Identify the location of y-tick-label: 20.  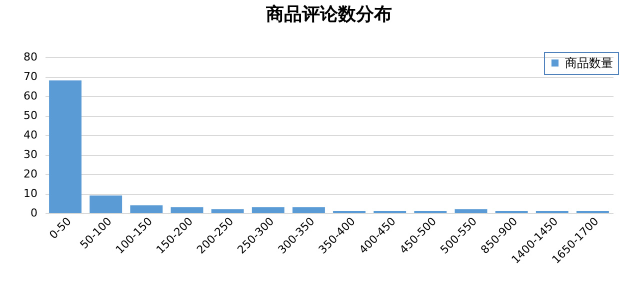
(31, 174).